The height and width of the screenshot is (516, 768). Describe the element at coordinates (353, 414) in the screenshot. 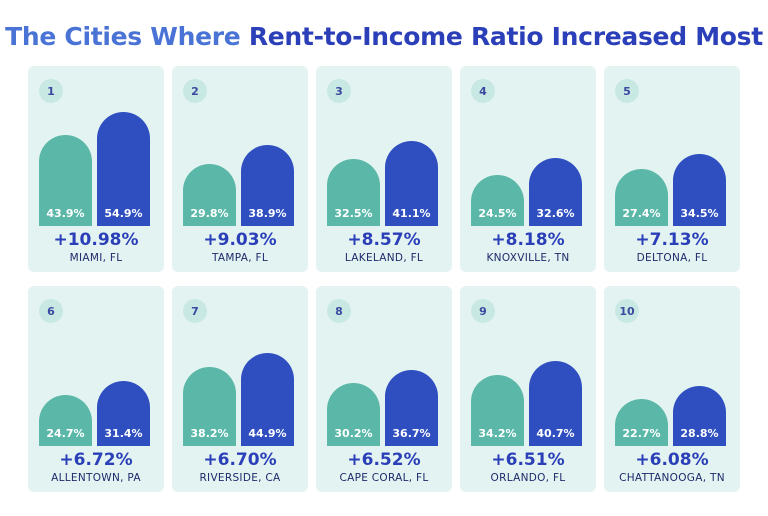

I see `earlier-ratio-bar: 30.2%` at that location.